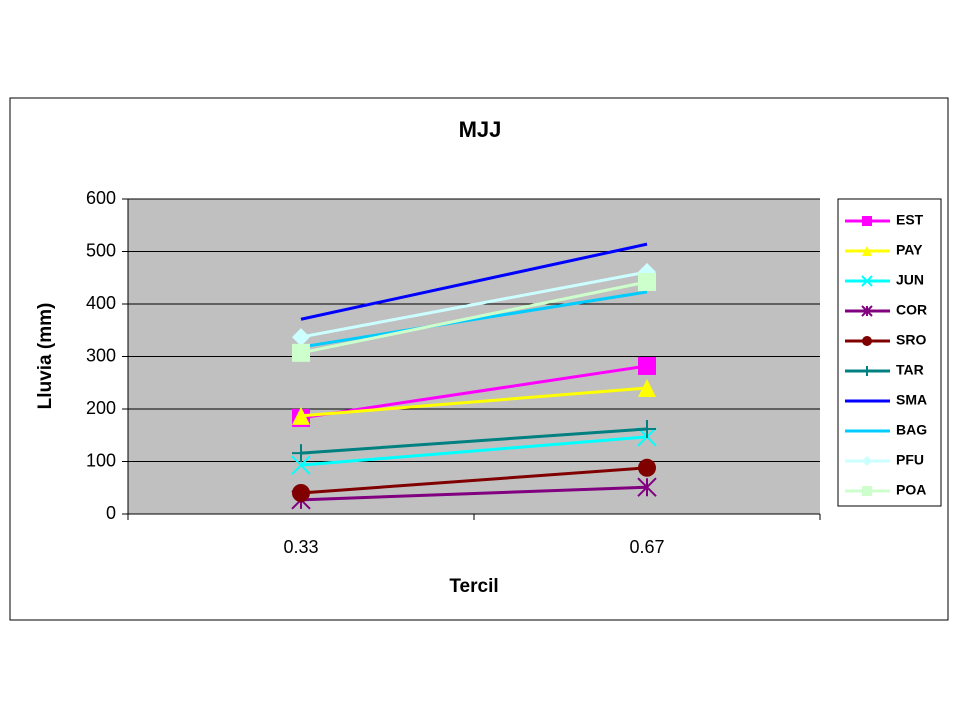 The height and width of the screenshot is (720, 960). What do you see at coordinates (101, 460) in the screenshot?
I see `y-tick-label: 100` at bounding box center [101, 460].